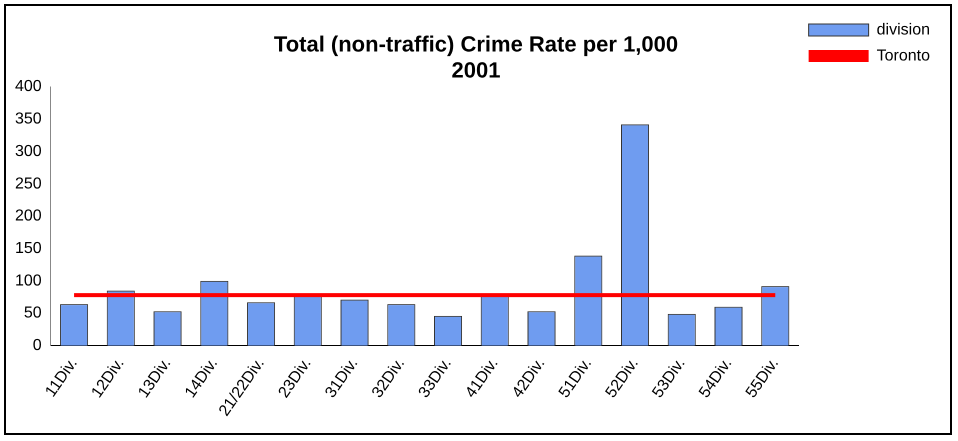 Image resolution: width=958 pixels, height=441 pixels. I want to click on y-tick-label: 200, so click(28, 216).